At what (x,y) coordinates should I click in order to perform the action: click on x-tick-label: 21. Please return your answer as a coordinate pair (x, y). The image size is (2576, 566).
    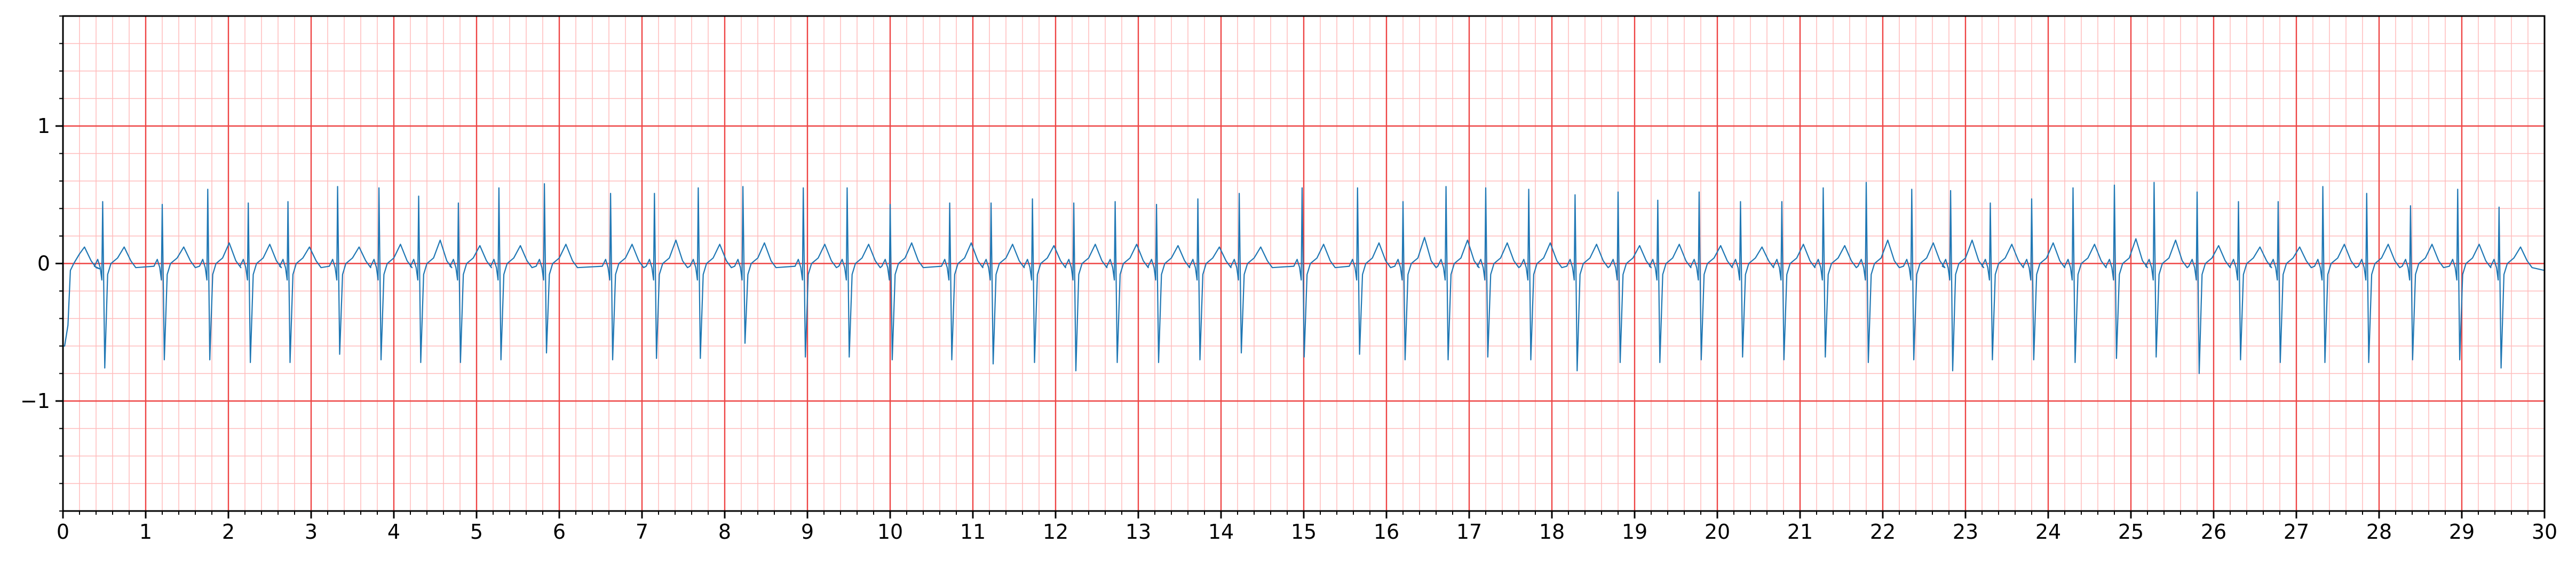
    Looking at the image, I should click on (1800, 532).